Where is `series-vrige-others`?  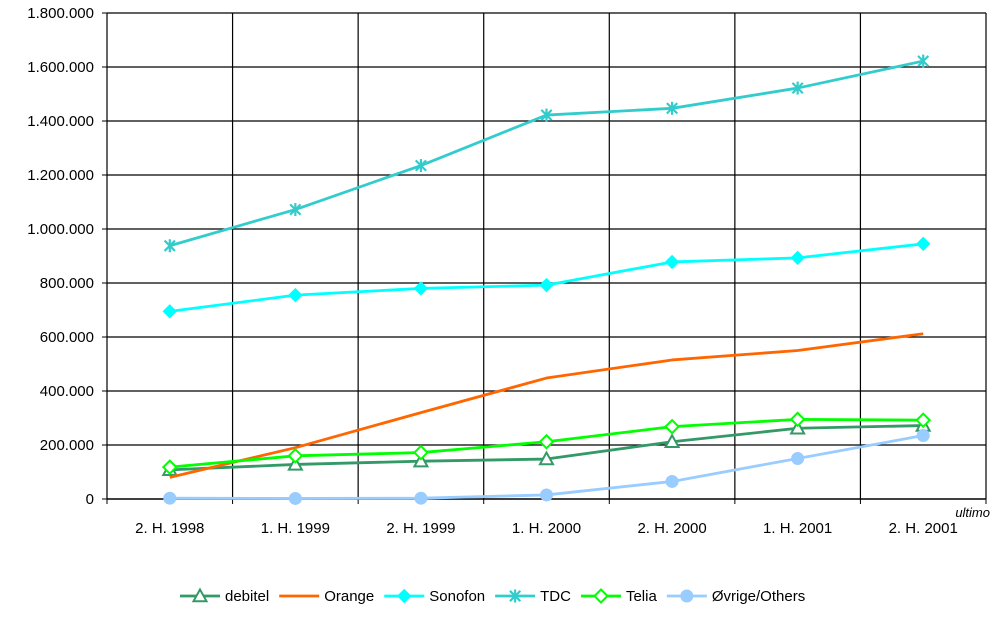 series-vrige-others is located at coordinates (546, 467).